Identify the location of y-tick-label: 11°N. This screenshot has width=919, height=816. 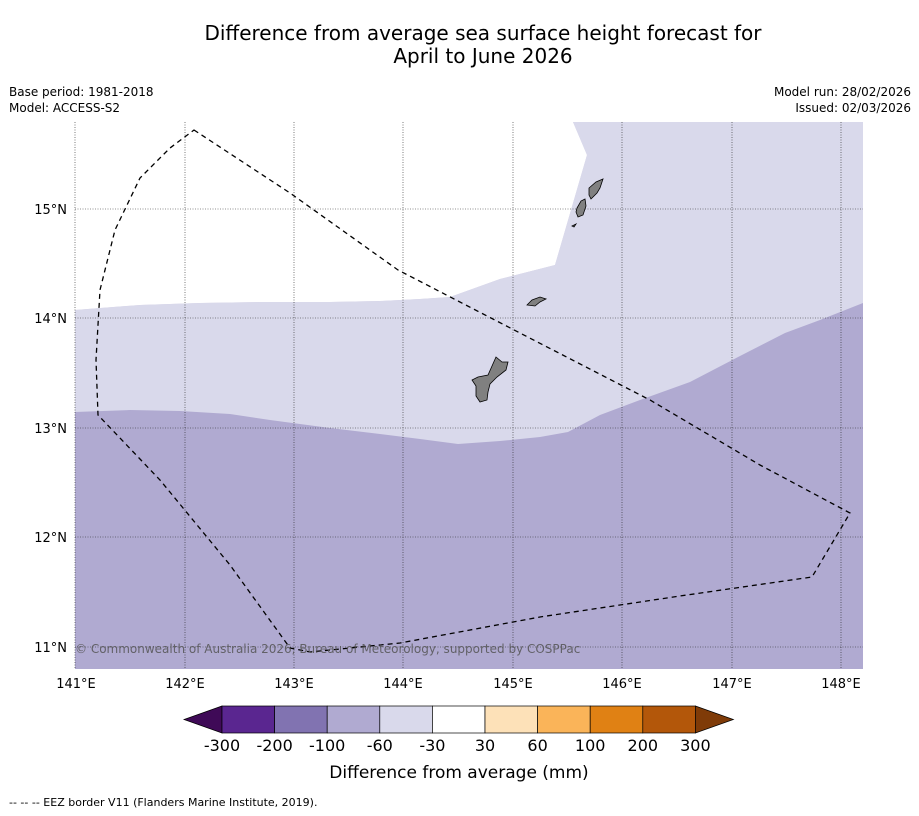
(50, 648).